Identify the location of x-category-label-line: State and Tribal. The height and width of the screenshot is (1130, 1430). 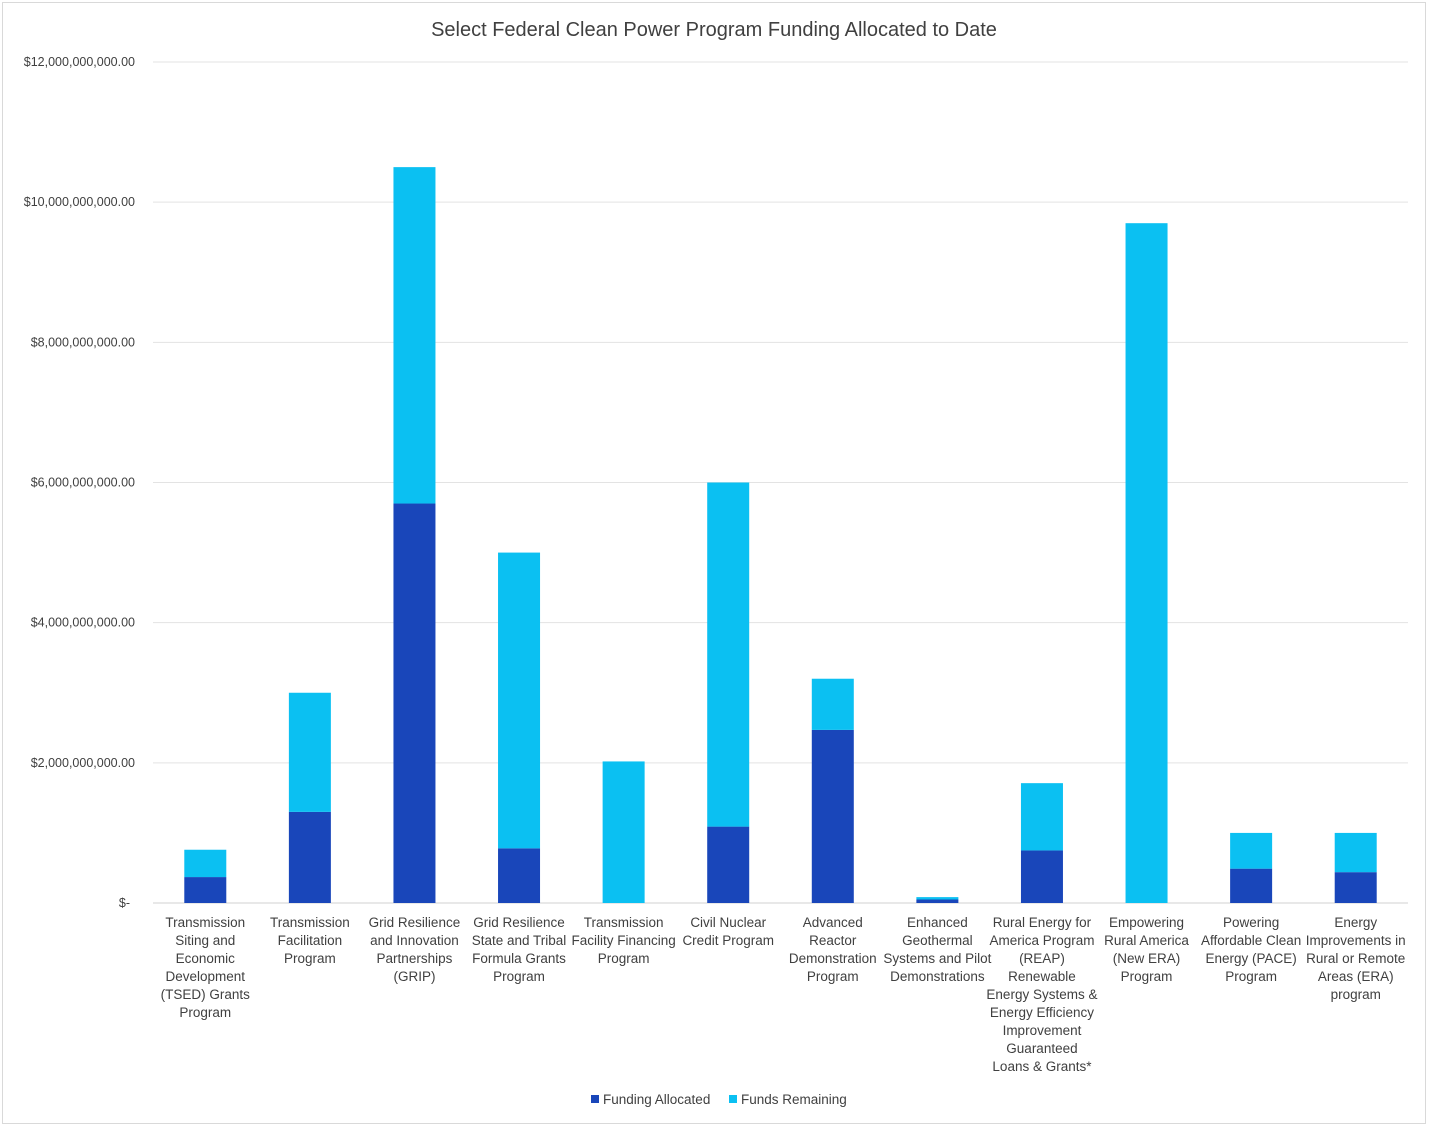
(519, 940).